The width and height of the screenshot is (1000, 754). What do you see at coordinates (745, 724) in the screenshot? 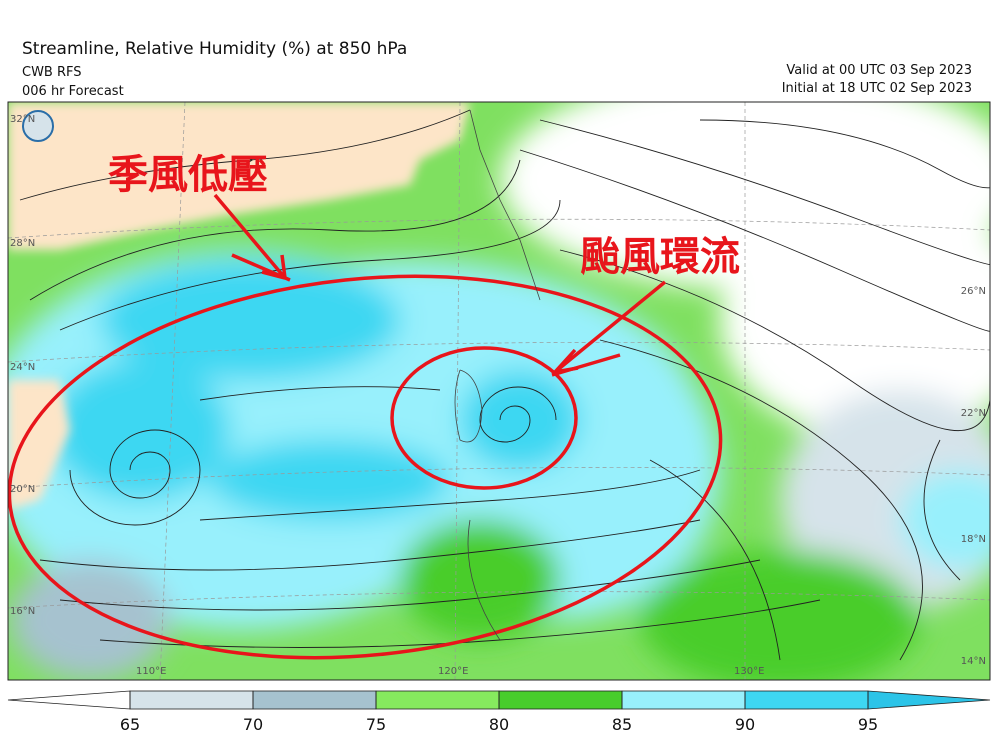
I see `colorbar-label: 90` at bounding box center [745, 724].